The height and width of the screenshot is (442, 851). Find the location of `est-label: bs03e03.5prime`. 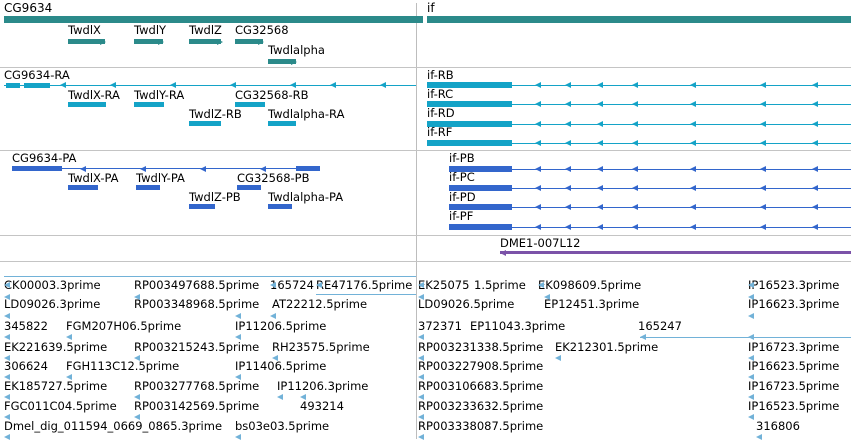

est-label: bs03e03.5prime is located at coordinates (282, 426).